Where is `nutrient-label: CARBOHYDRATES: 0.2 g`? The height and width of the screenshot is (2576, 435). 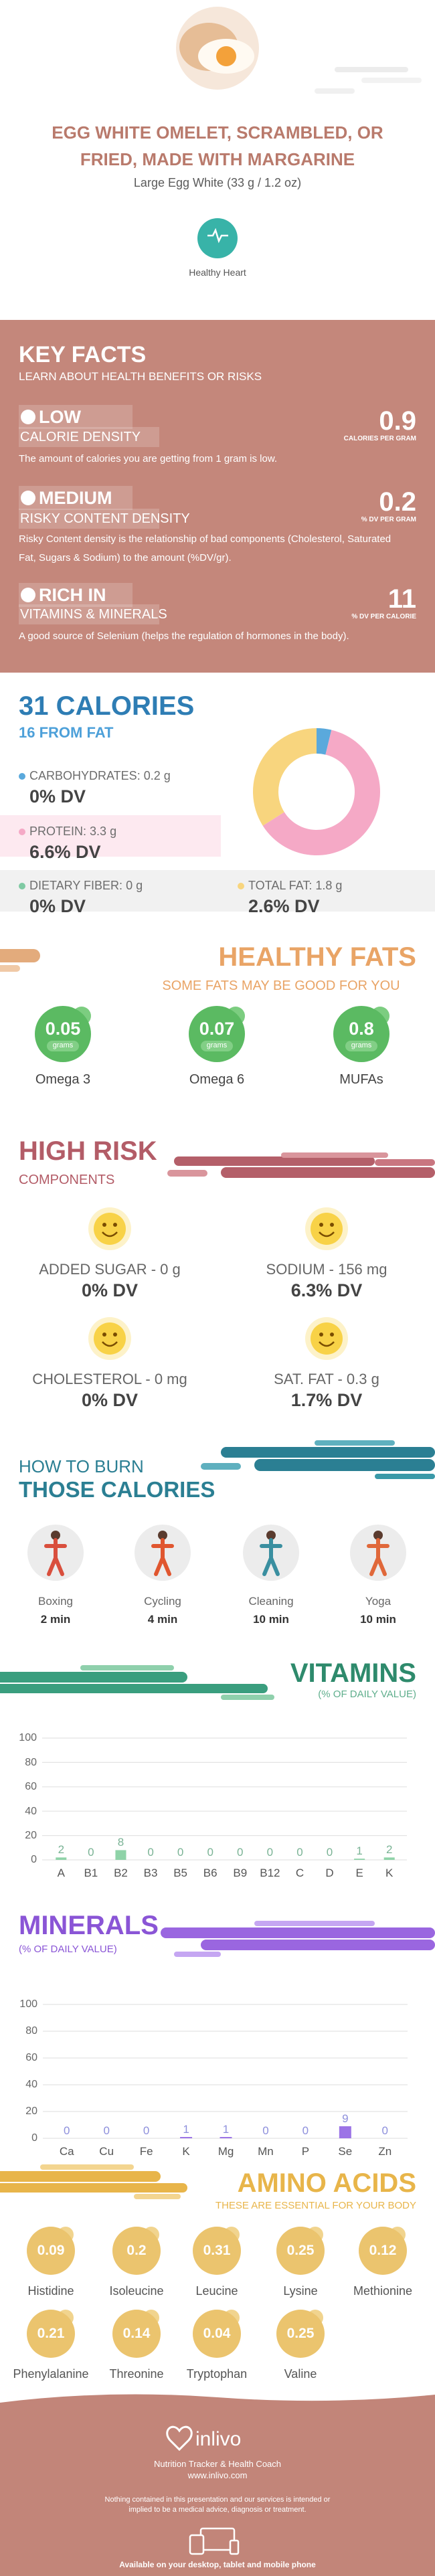
nutrient-label: CARBOHYDRATES: 0.2 g is located at coordinates (100, 776).